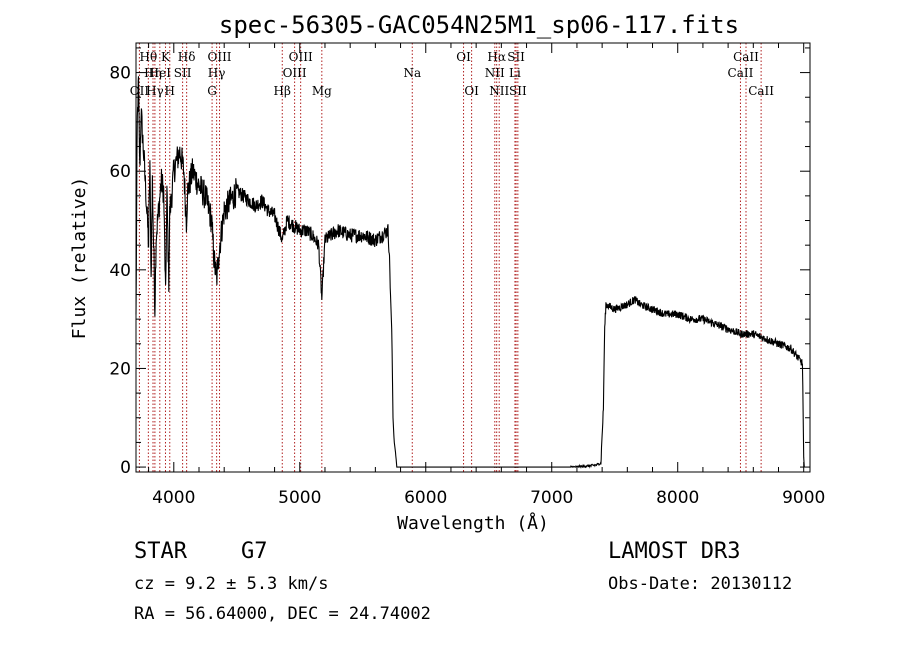  I want to click on x-tick-label: 5000, so click(299, 498).